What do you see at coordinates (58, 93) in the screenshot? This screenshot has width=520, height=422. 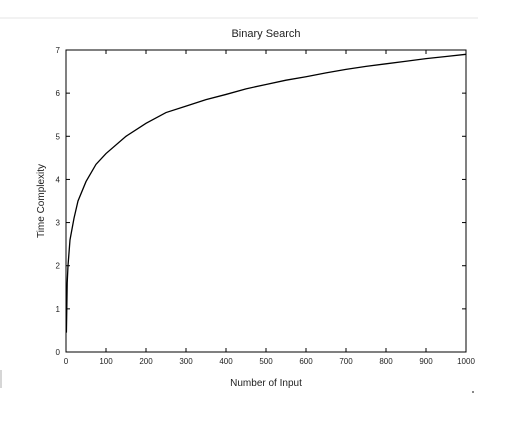 I see `y-tick-label: 6` at bounding box center [58, 93].